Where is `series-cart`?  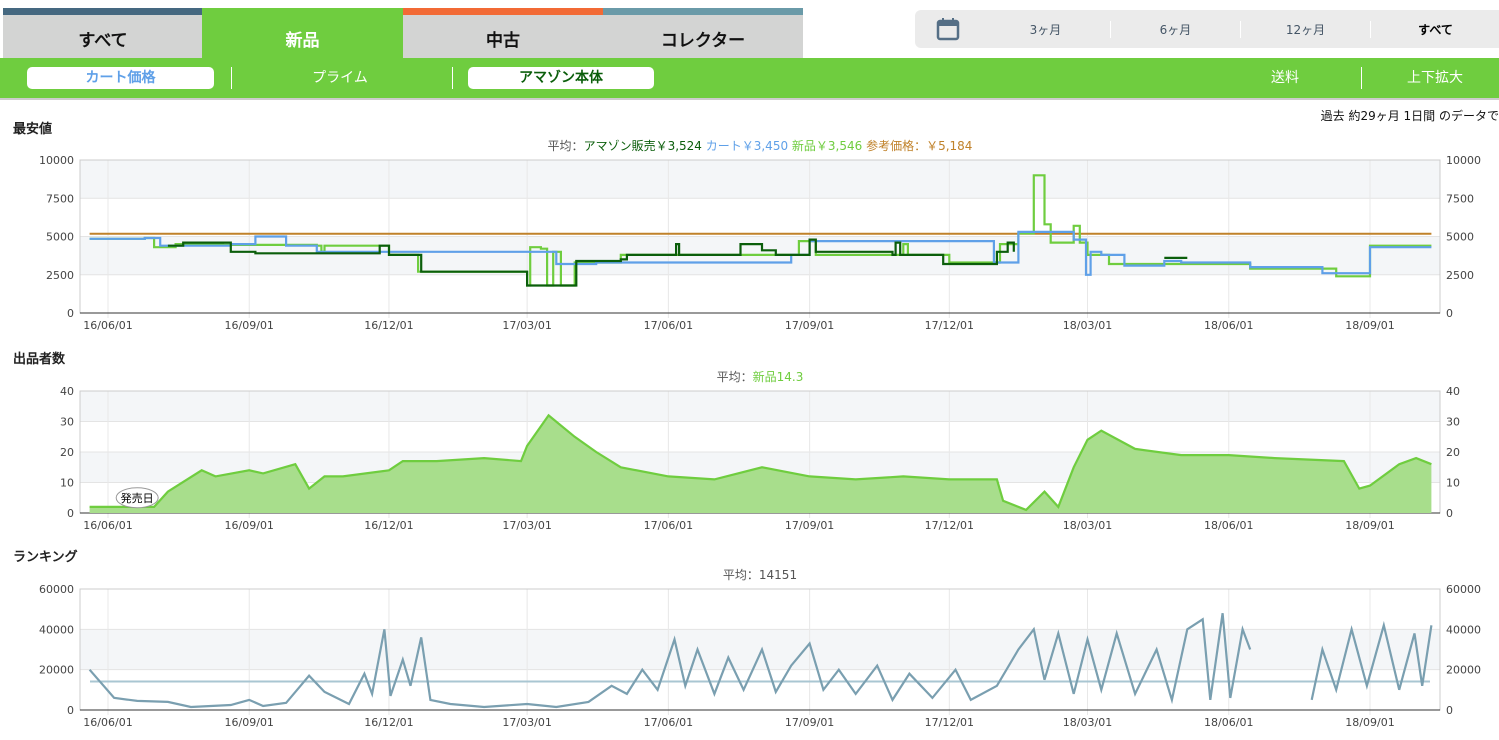 series-cart is located at coordinates (760, 253).